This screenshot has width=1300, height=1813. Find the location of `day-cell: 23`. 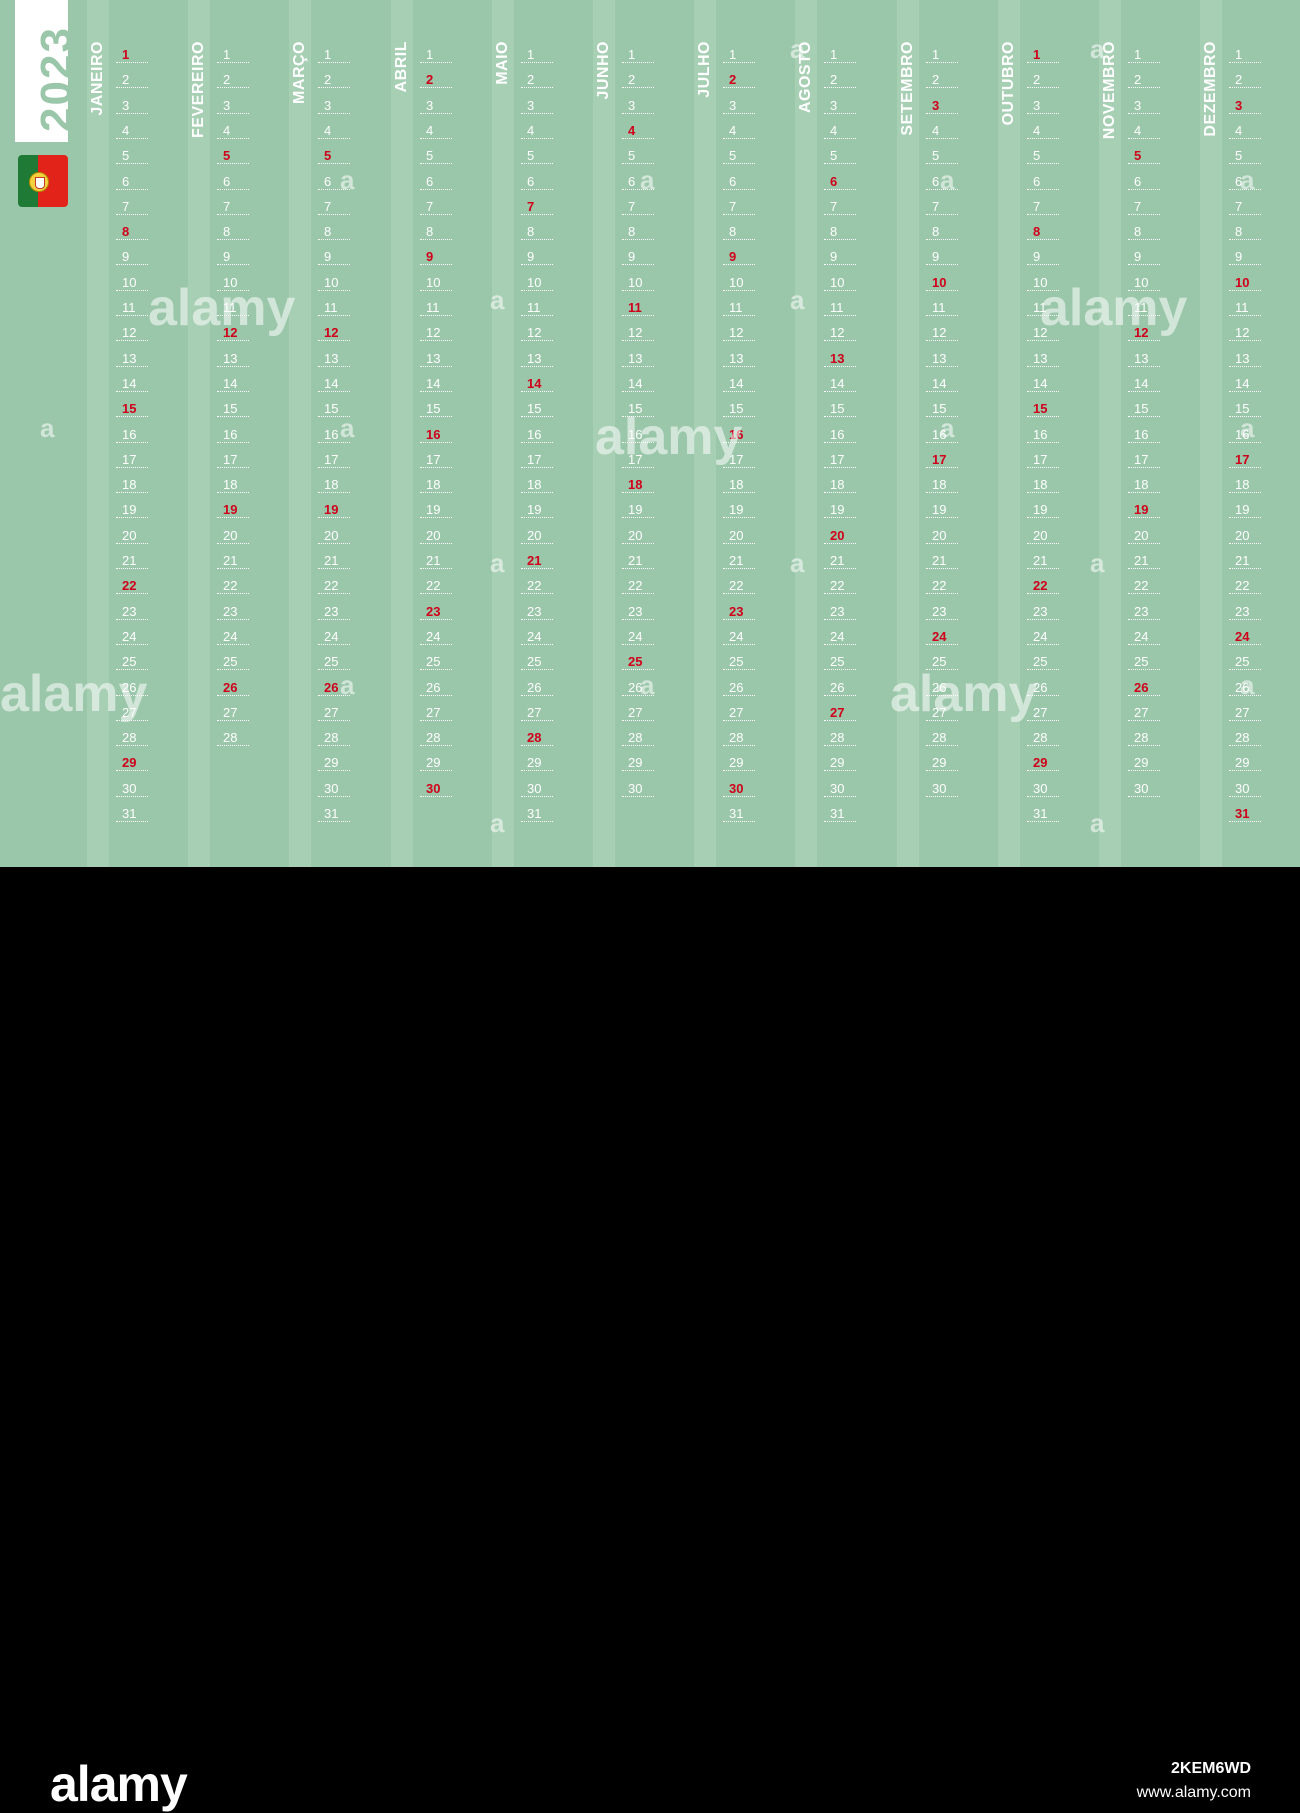

day-cell: 23 is located at coordinates (1043, 611).